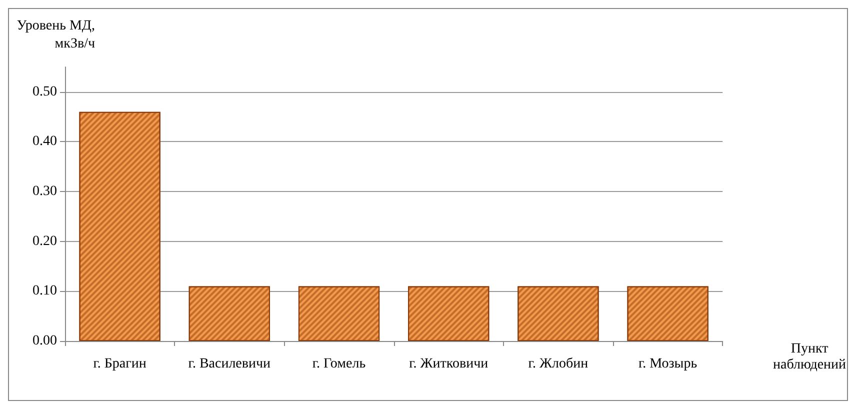 This screenshot has width=858, height=411. I want to click on x-axis-title: Пункт наблюдений, so click(810, 357).